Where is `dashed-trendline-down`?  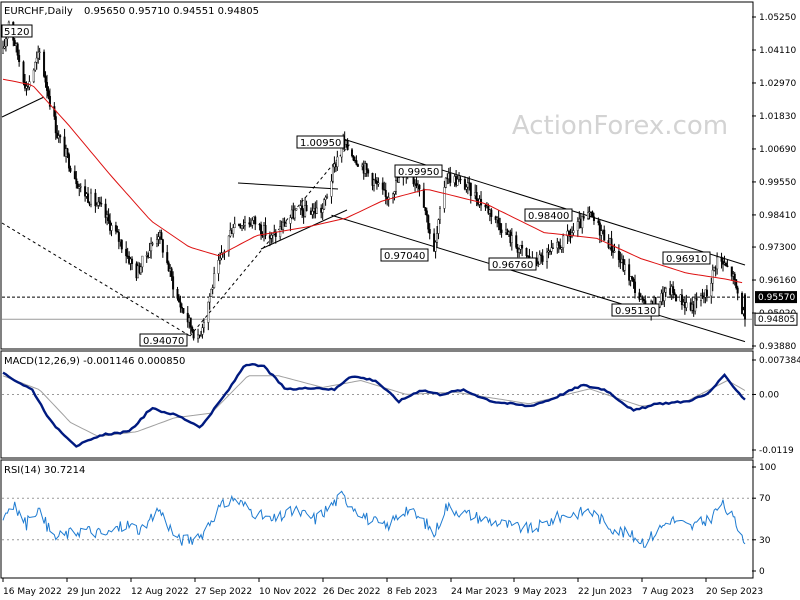
dashed-trendline-down is located at coordinates (96, 279).